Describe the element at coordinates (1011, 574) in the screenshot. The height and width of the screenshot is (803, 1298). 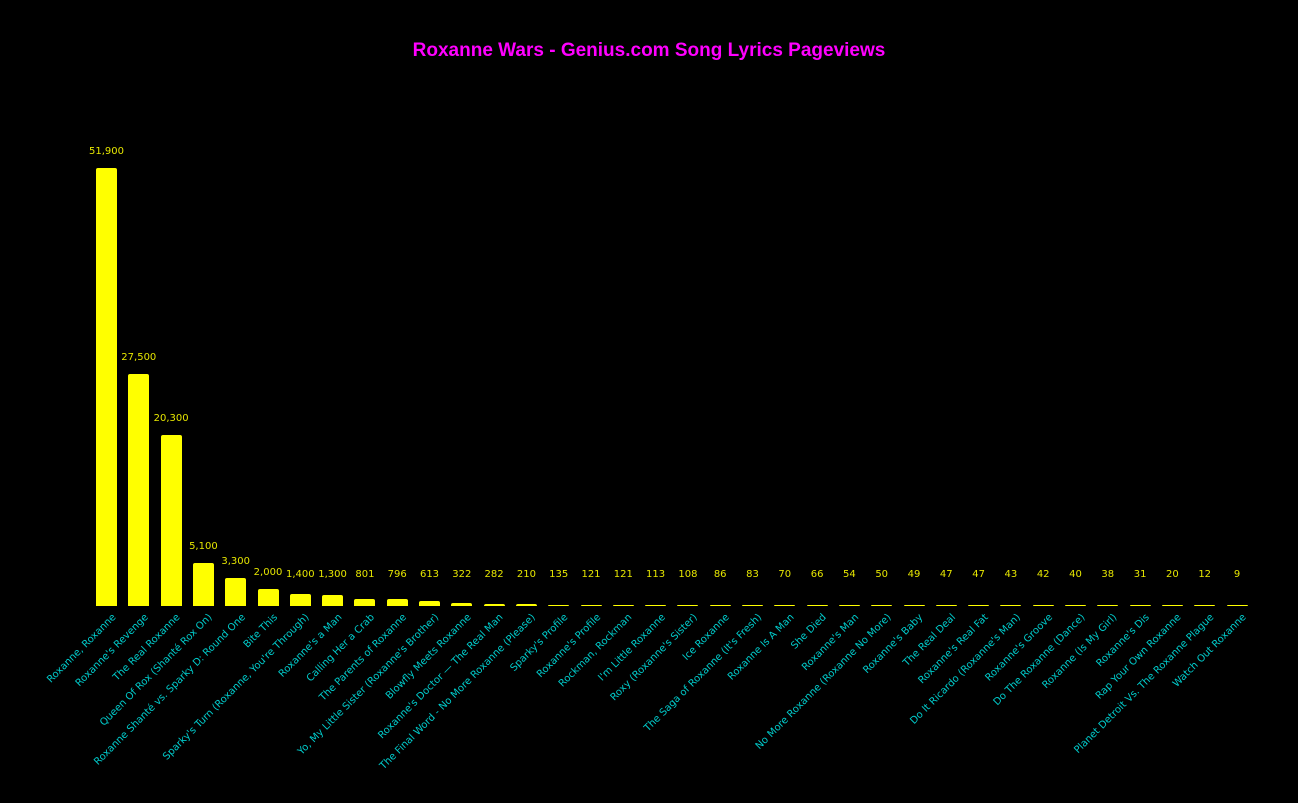
I see `bar-value-label: 43` at that location.